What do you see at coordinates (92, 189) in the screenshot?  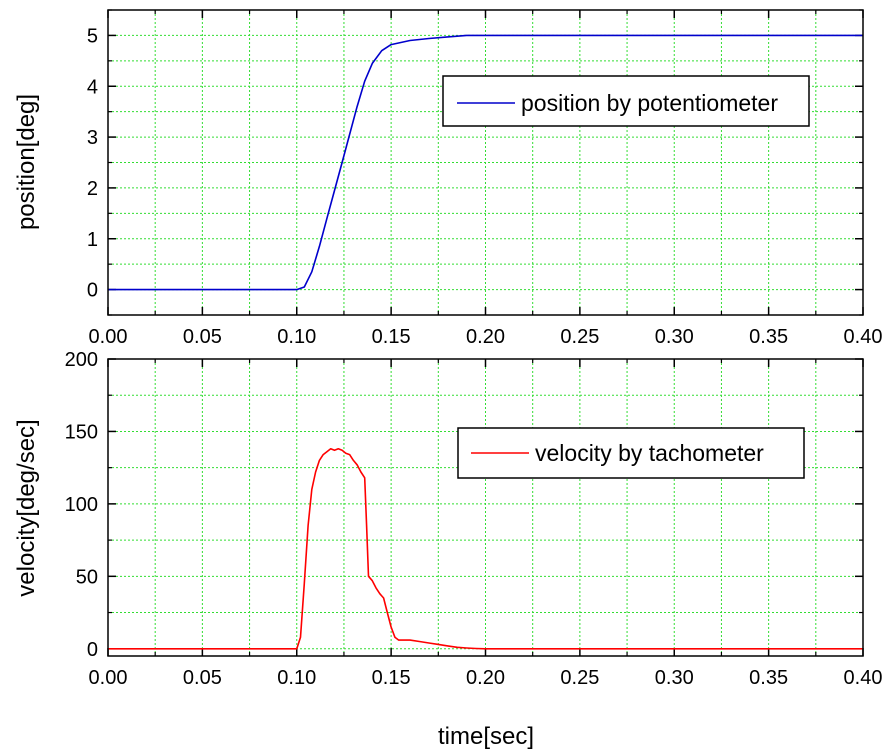 I see `position-y-tick-label: 2` at bounding box center [92, 189].